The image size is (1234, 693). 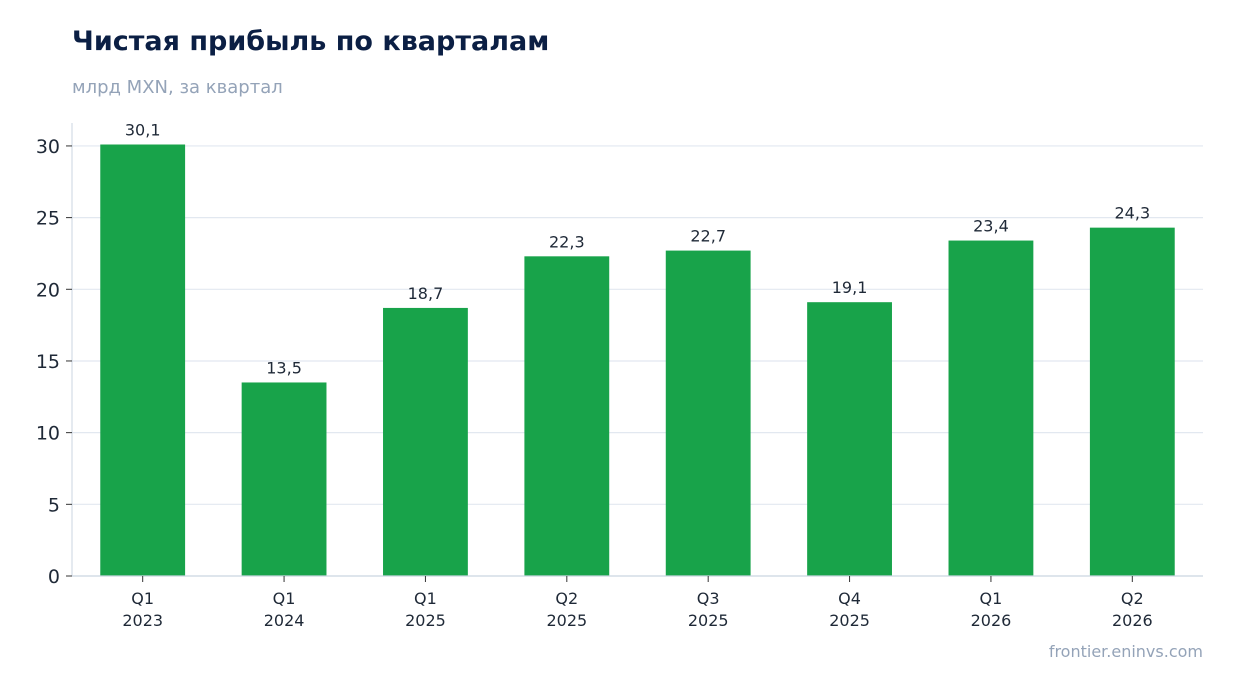 What do you see at coordinates (991, 226) in the screenshot?
I see `data-label: 23,4` at bounding box center [991, 226].